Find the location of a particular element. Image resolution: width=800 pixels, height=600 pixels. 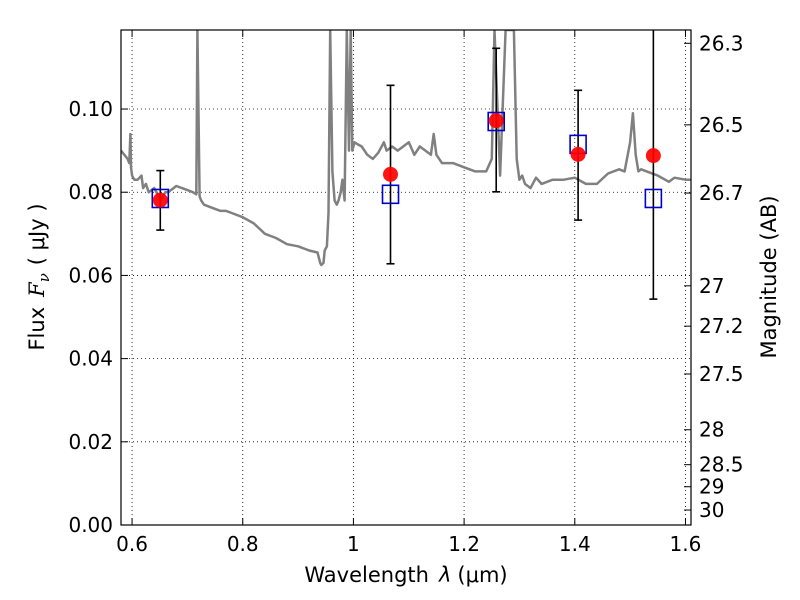

y-axis-label-unit: ( μJy ) is located at coordinates (37, 234).